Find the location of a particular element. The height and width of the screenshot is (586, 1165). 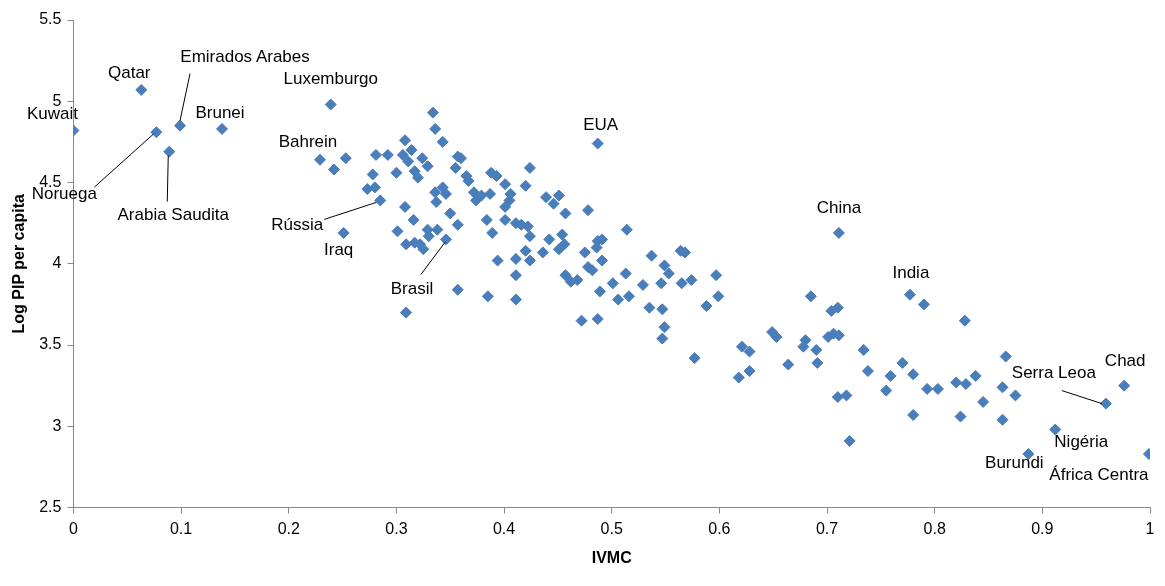

x-tick-label: 1 is located at coordinates (1150, 528).